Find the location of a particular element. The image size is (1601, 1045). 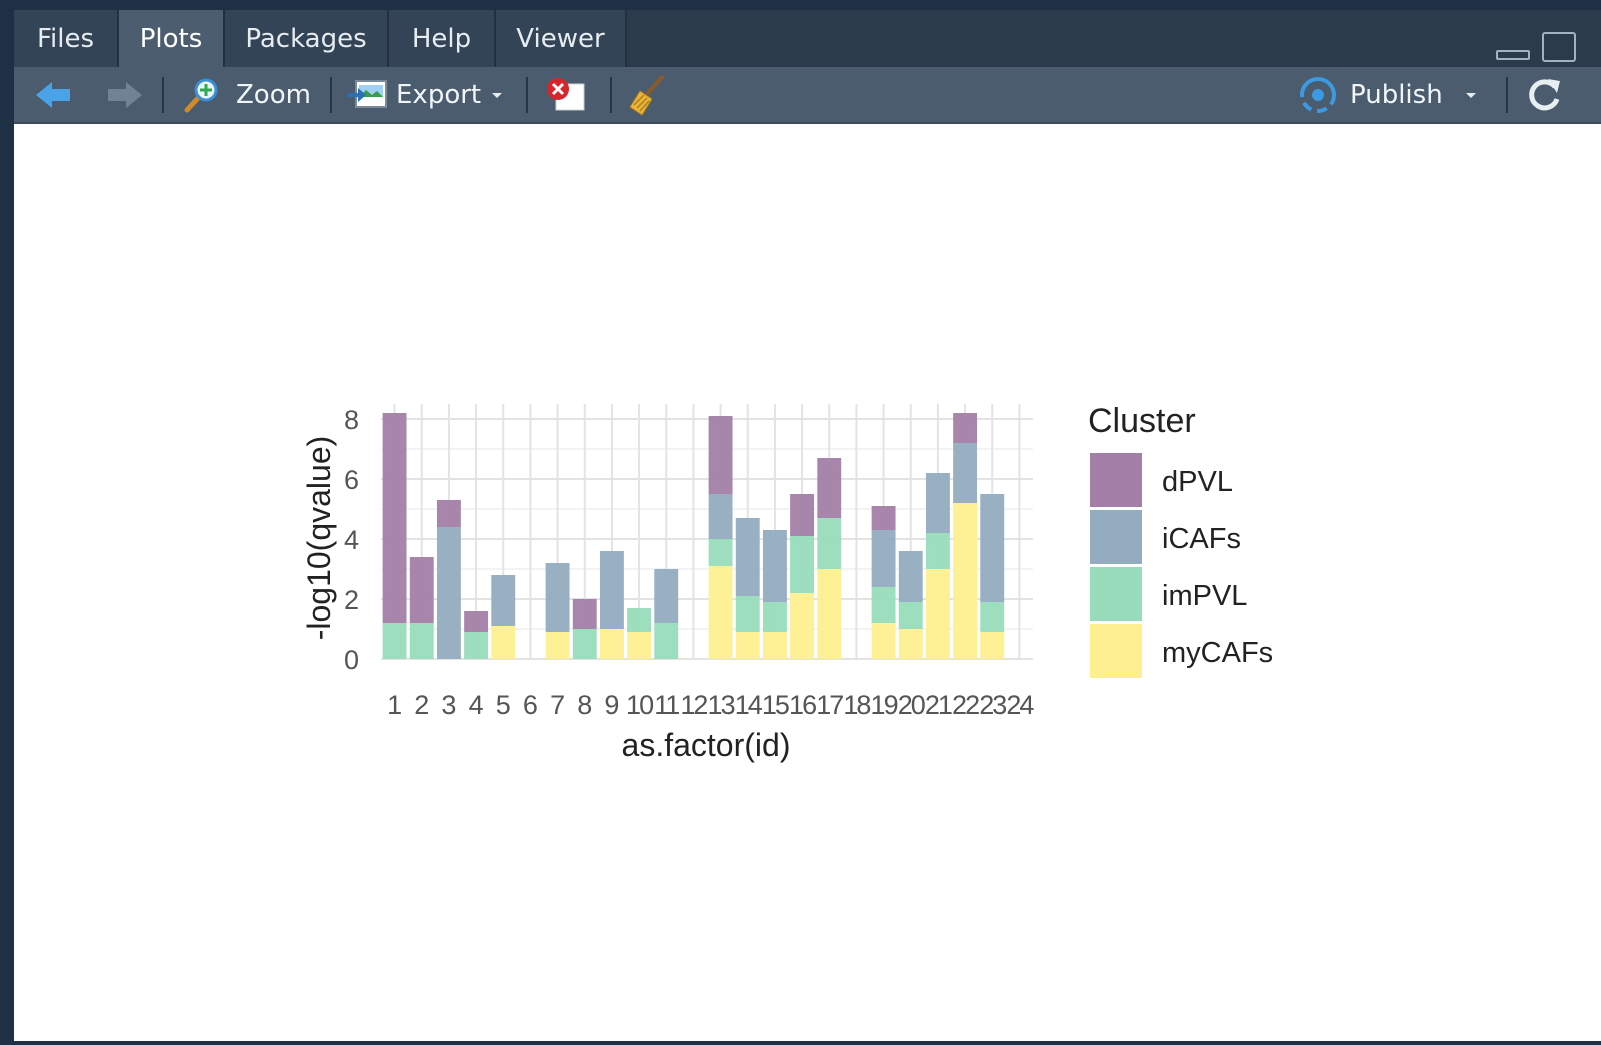

publish-label: Publish is located at coordinates (1396, 94).